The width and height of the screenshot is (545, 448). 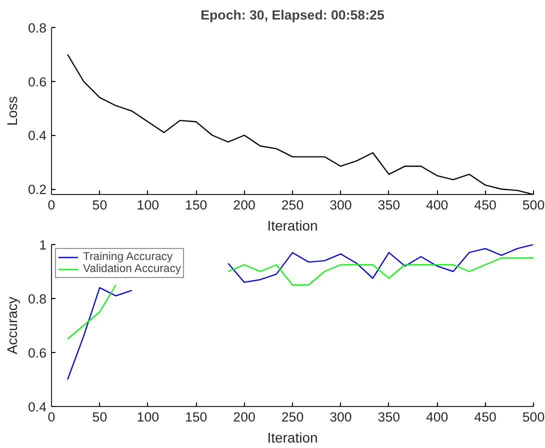 I want to click on y-tick-label: 1, so click(x=43, y=245).